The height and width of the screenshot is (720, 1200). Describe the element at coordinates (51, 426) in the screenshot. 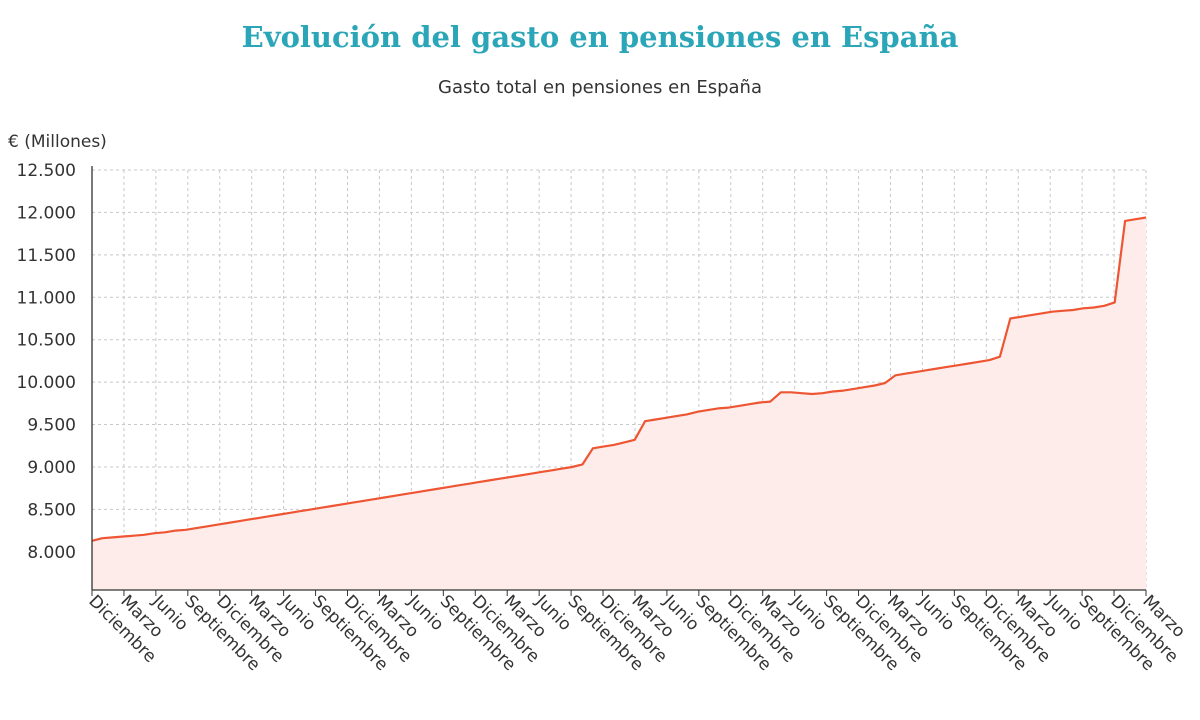

I see `y-tick-label: 9.500` at that location.